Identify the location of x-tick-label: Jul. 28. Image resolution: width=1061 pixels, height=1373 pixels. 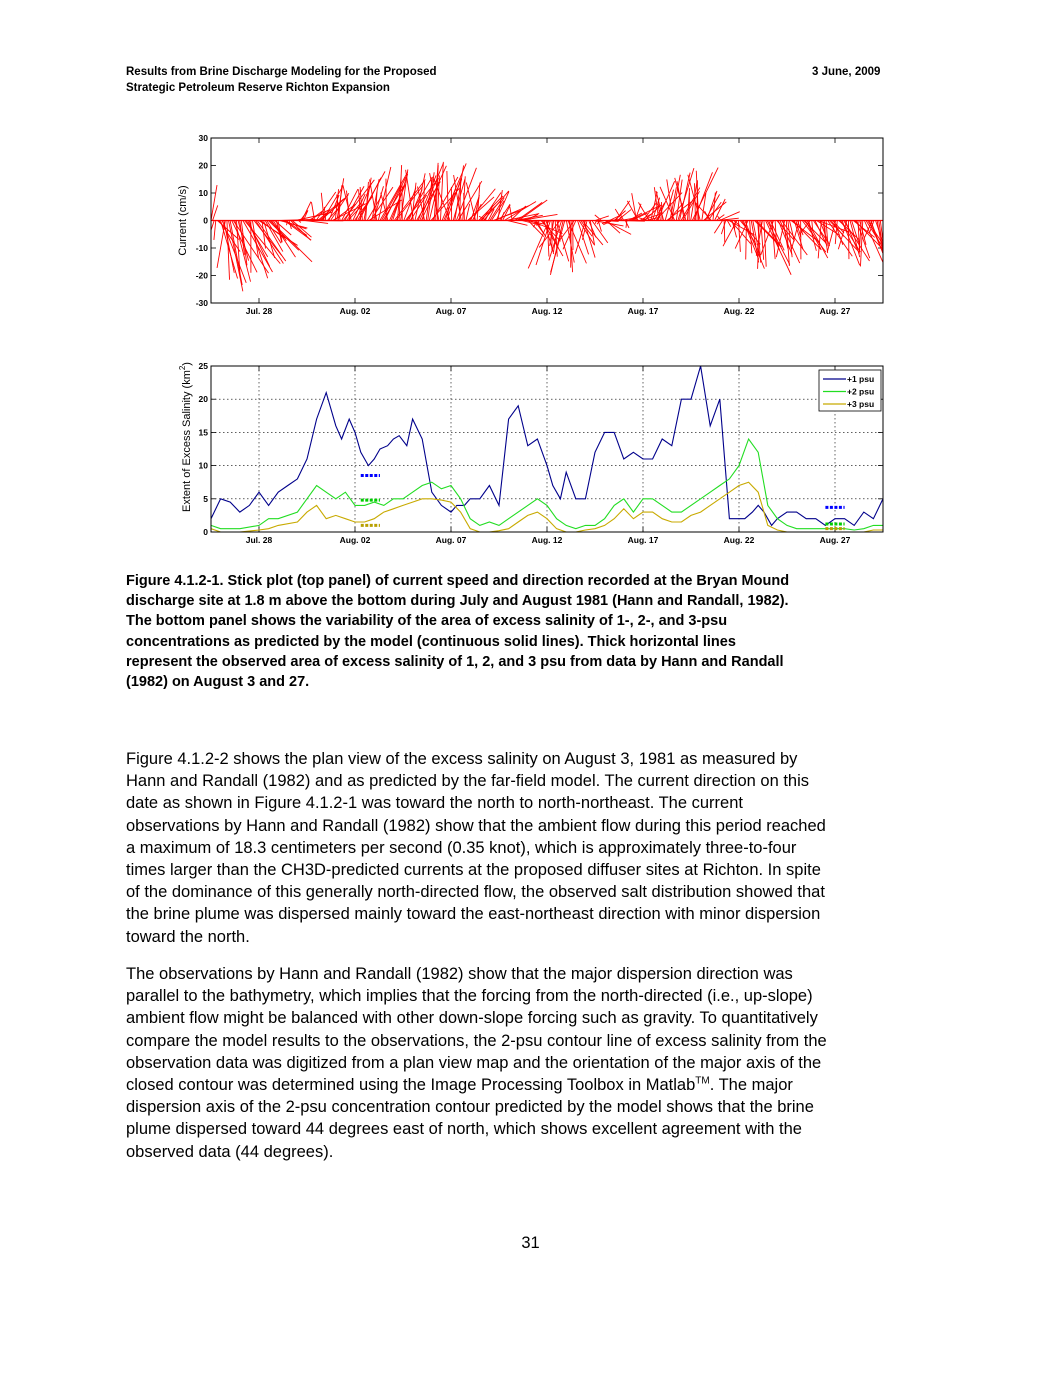
(259, 311).